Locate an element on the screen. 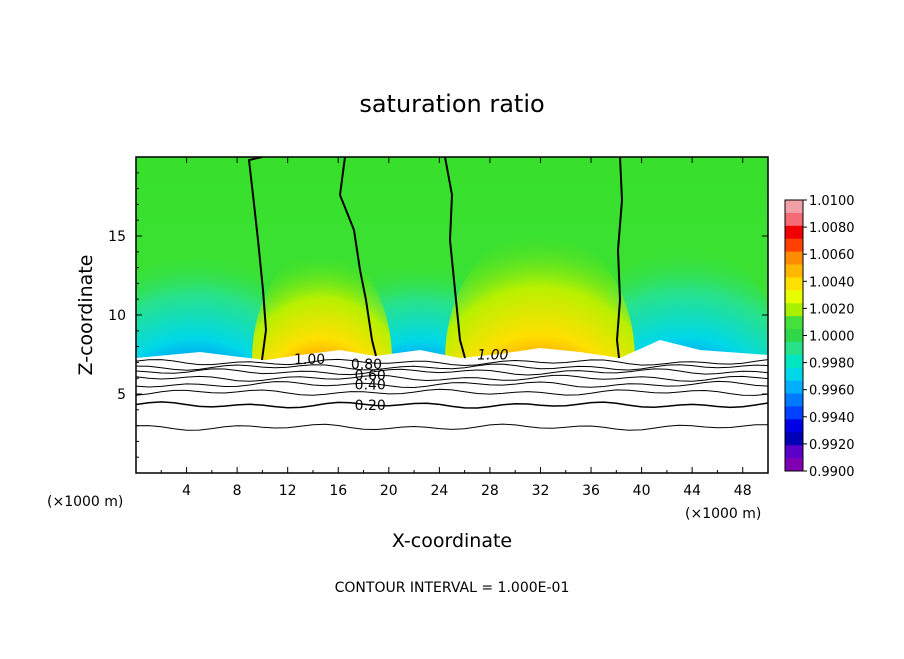 This screenshot has height=659, width=904. colorbar-label: 1.0040 is located at coordinates (832, 282).